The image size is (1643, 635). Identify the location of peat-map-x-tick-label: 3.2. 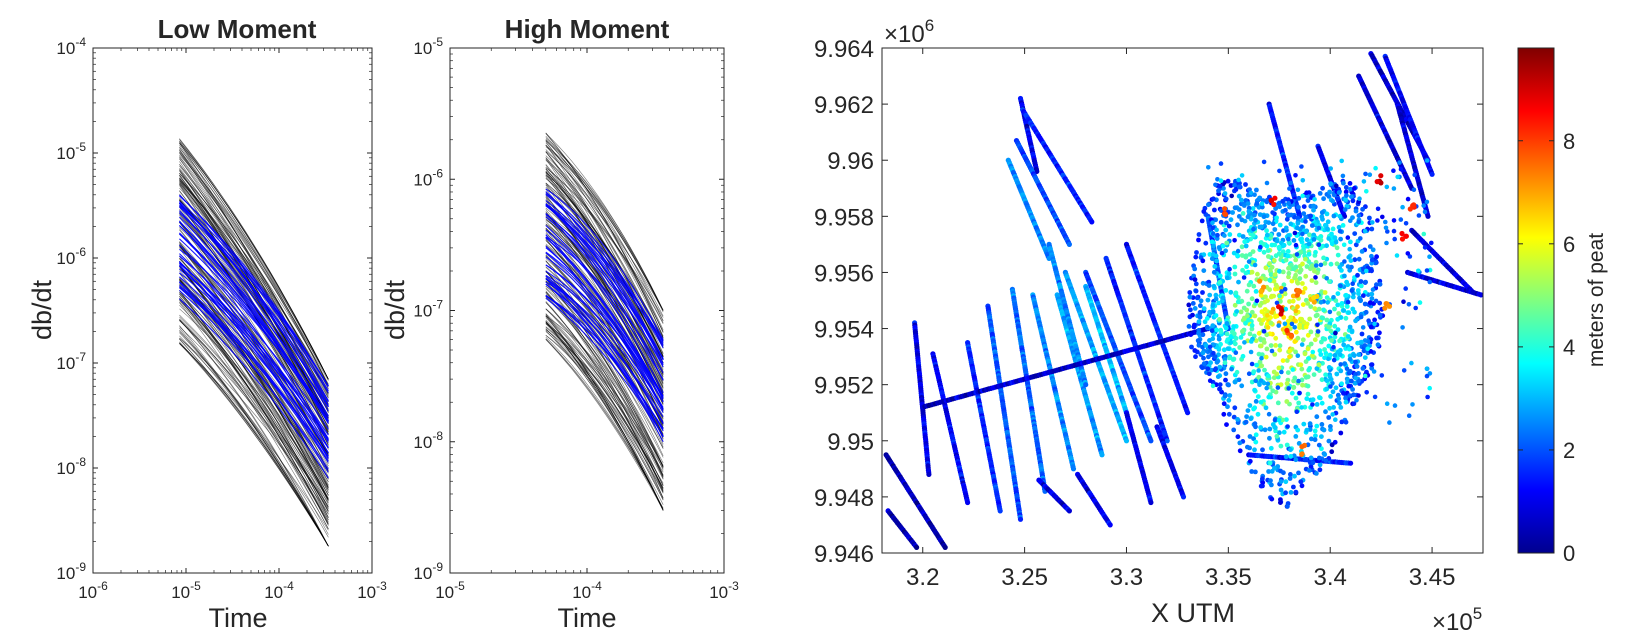
(922, 577).